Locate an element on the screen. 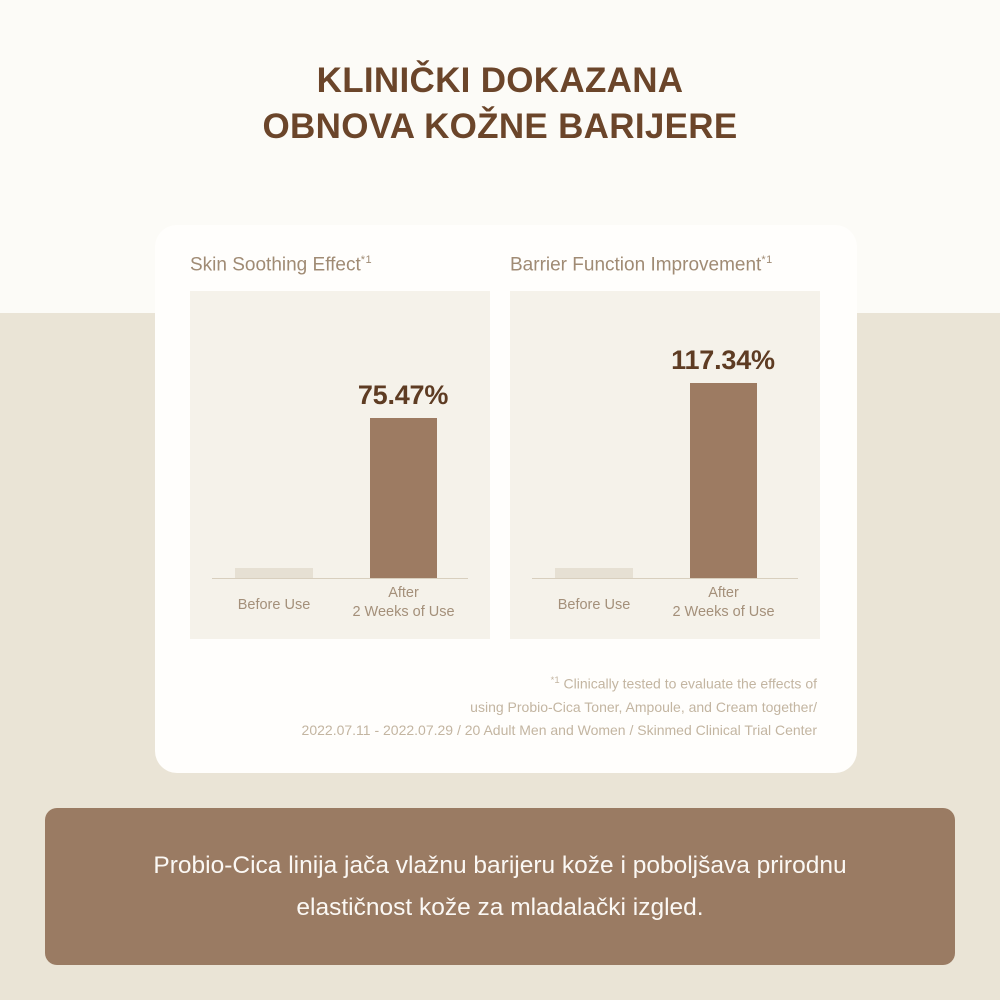 The image size is (1000, 1000). plot-area: 75.47% is located at coordinates (340, 435).